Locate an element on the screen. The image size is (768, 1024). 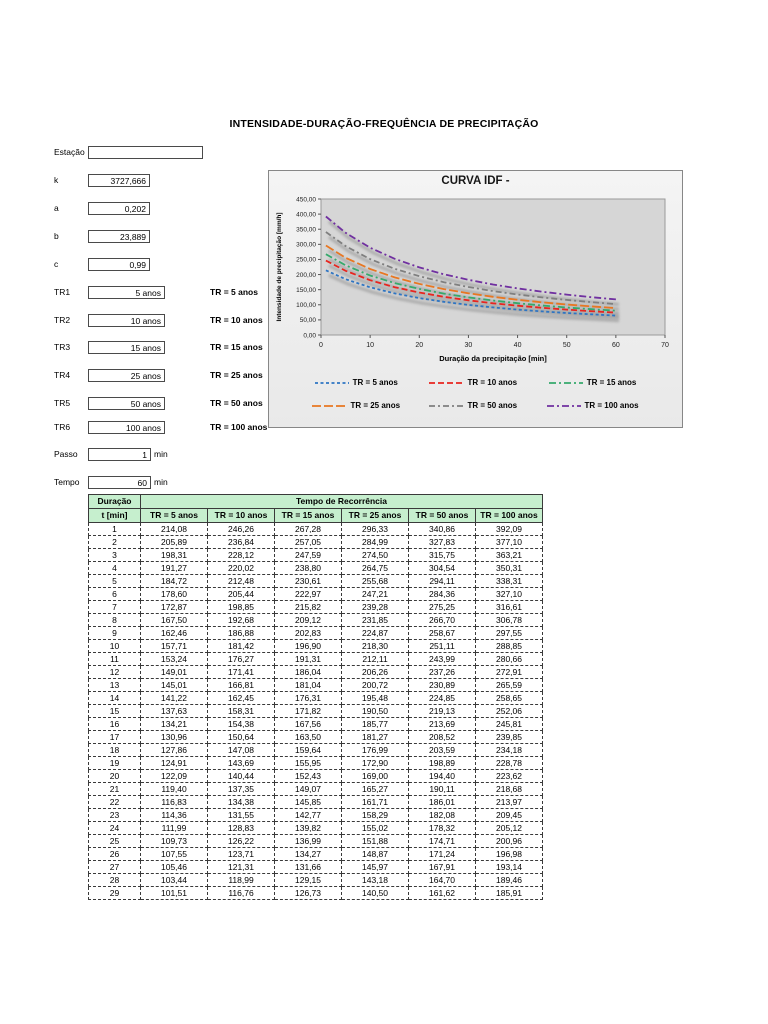
recurrence-span-header: Tempo de Recorrência is located at coordinates (341, 501).